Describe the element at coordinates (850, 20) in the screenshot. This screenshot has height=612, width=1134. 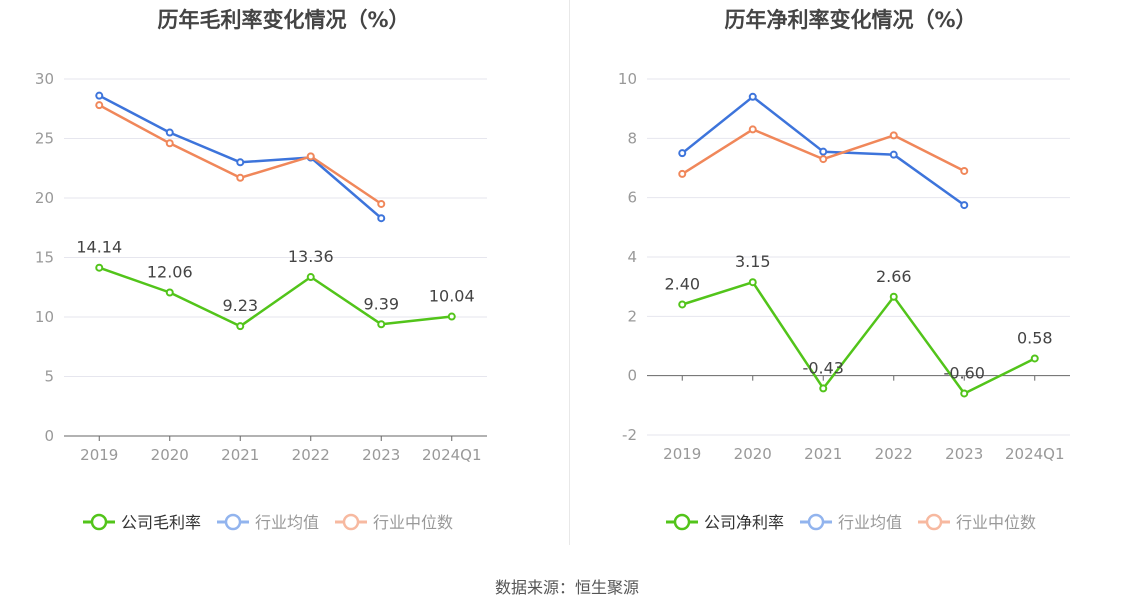
I see `chart-title: 历年净利率变化情况（%）` at that location.